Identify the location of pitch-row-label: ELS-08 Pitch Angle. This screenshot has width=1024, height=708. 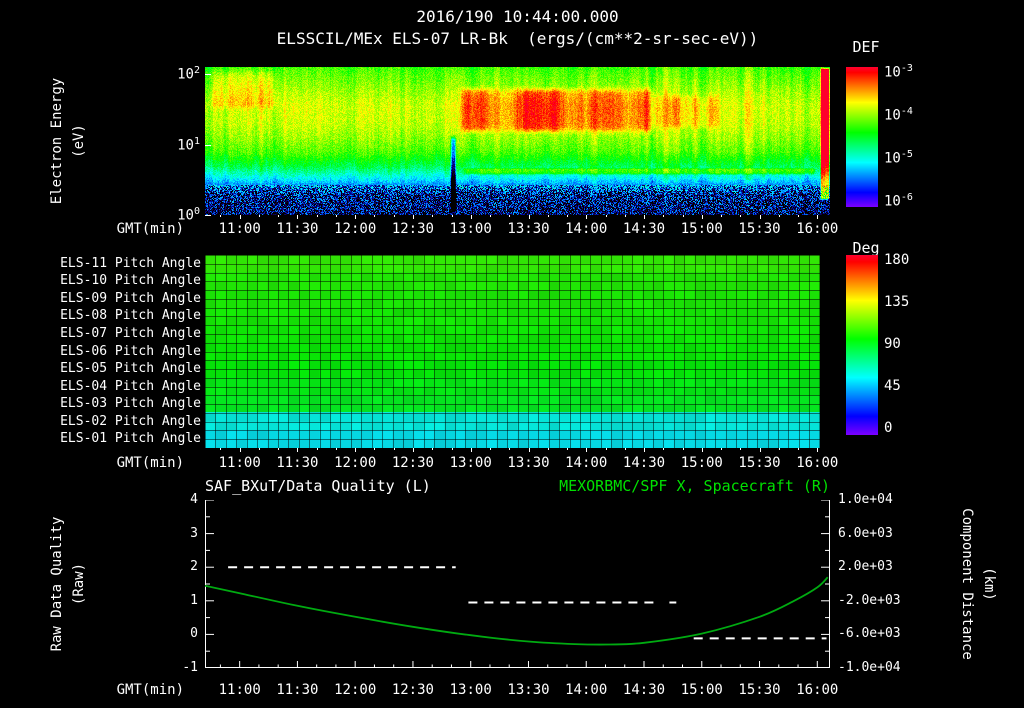
(130, 316).